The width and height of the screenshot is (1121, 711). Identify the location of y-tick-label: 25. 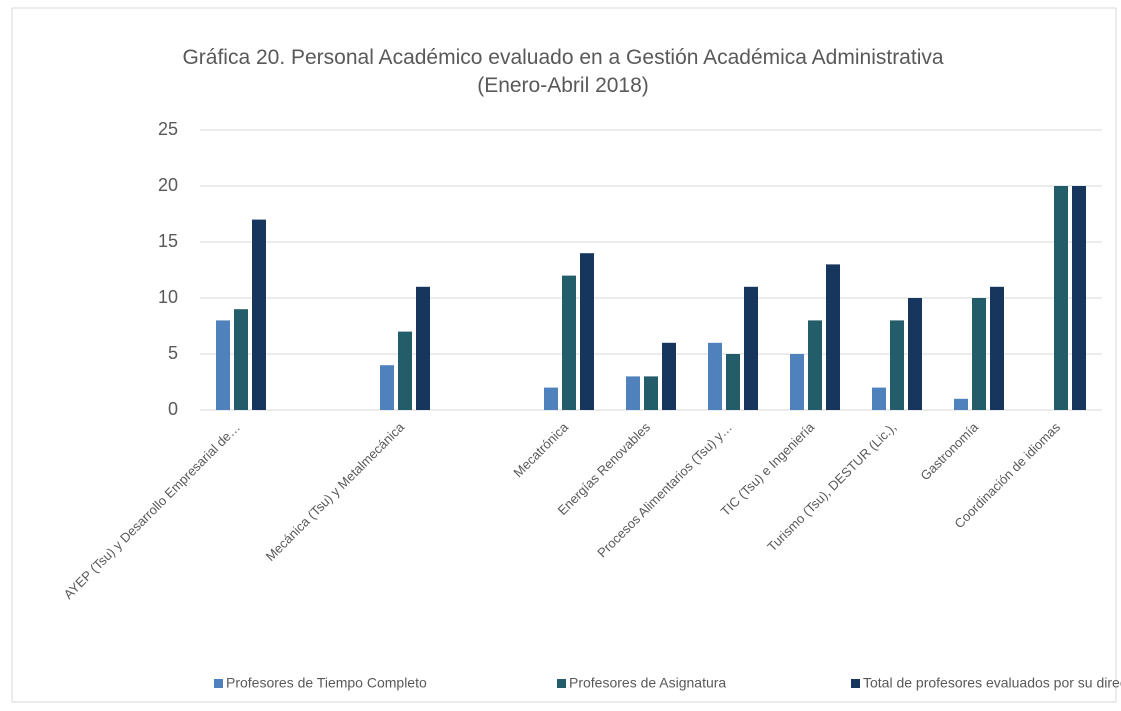
(168, 129).